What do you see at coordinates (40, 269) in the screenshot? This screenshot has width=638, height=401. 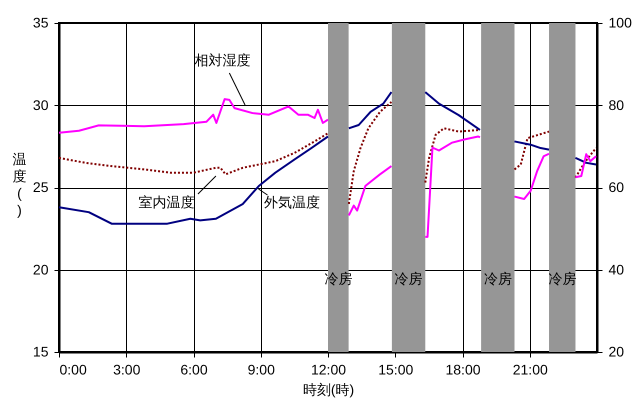 I see `y-tick-label: 20` at bounding box center [40, 269].